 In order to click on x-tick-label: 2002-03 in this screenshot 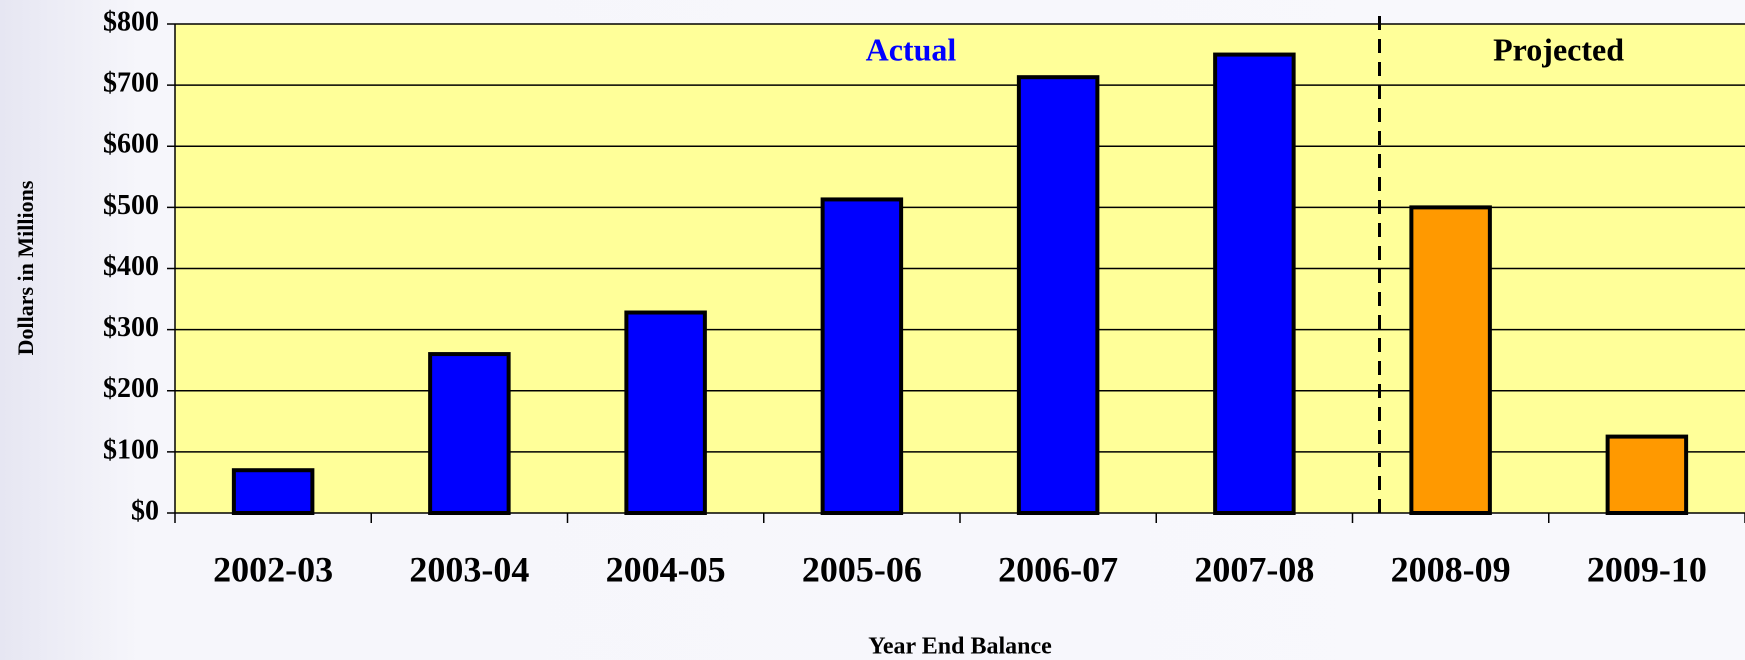, I will do `click(273, 569)`.